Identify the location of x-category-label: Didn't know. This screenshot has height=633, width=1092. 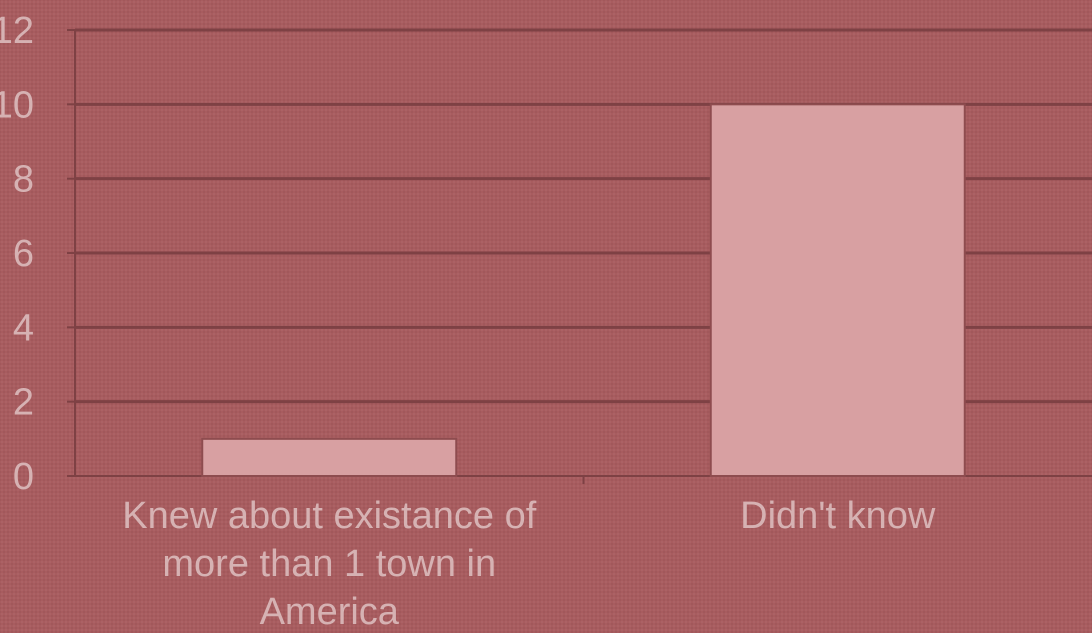
(838, 516).